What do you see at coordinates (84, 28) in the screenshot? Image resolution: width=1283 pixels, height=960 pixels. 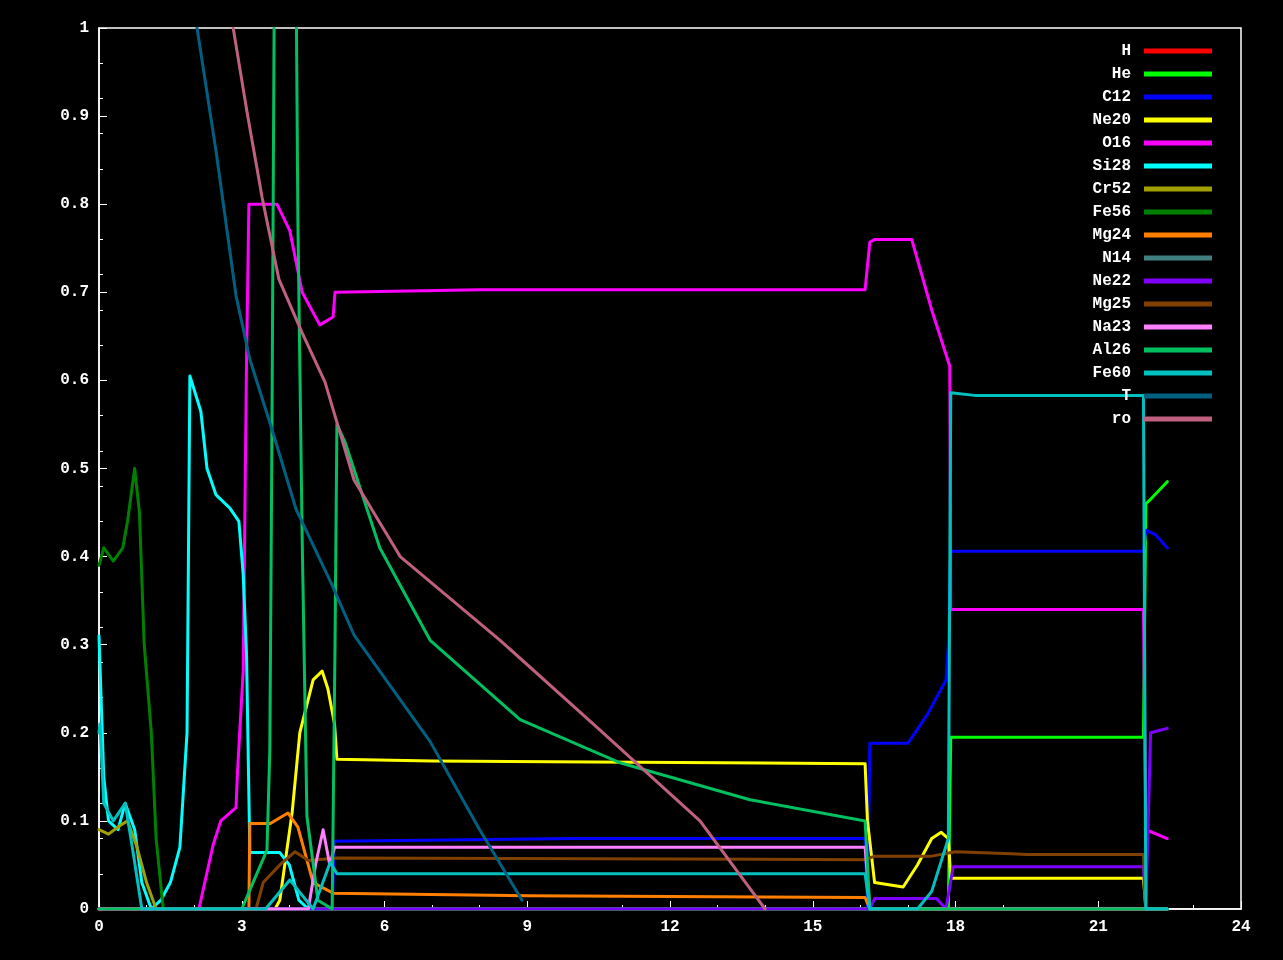 I see `y-tick-label: 1` at bounding box center [84, 28].